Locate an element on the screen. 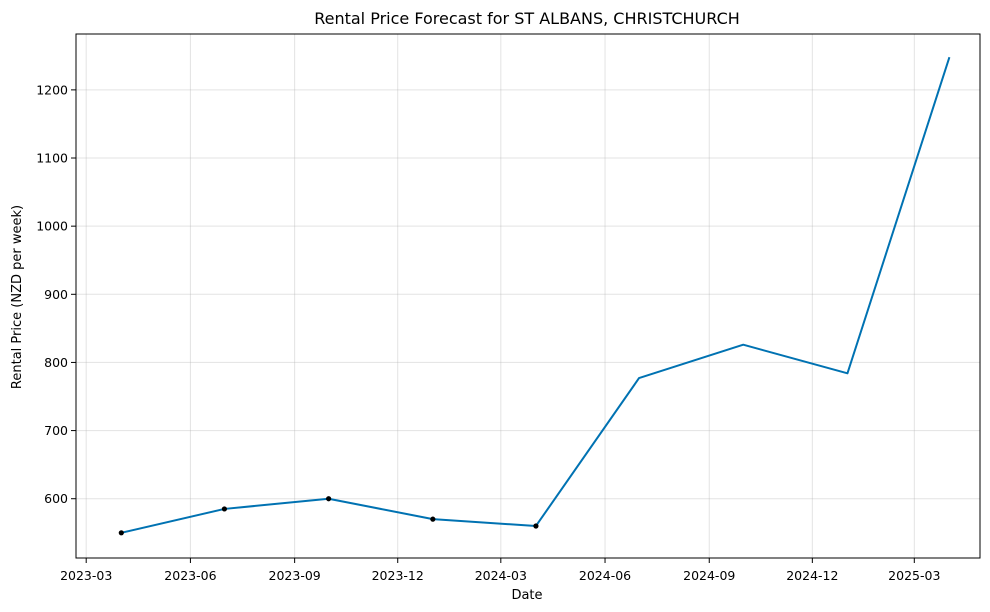 This screenshot has height=612, width=990. y-tick-label: 1000 is located at coordinates (52, 226).